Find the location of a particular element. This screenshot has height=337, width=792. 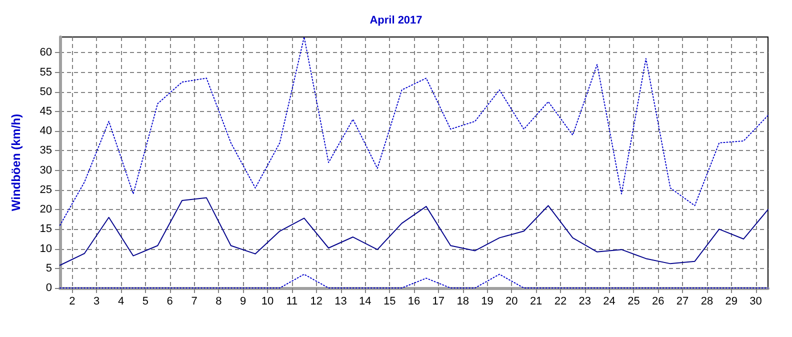

x-tick-label: 16 is located at coordinates (414, 302).